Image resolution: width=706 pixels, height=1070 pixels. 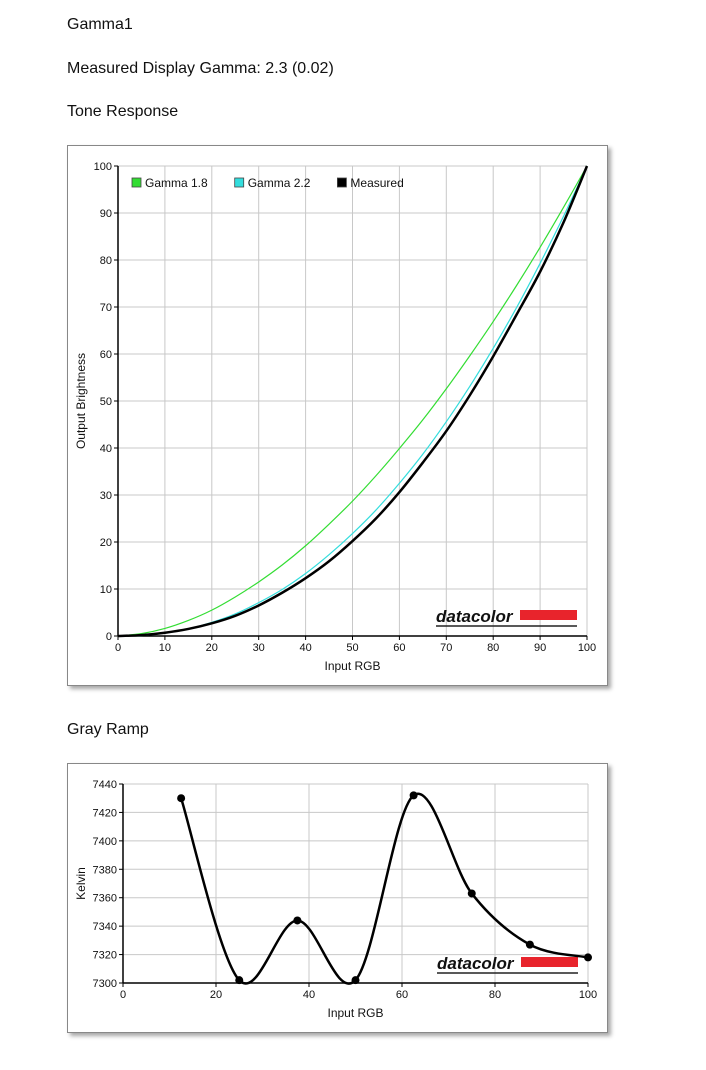 What do you see at coordinates (100, 24) in the screenshot?
I see `page-title: Gamma1` at bounding box center [100, 24].